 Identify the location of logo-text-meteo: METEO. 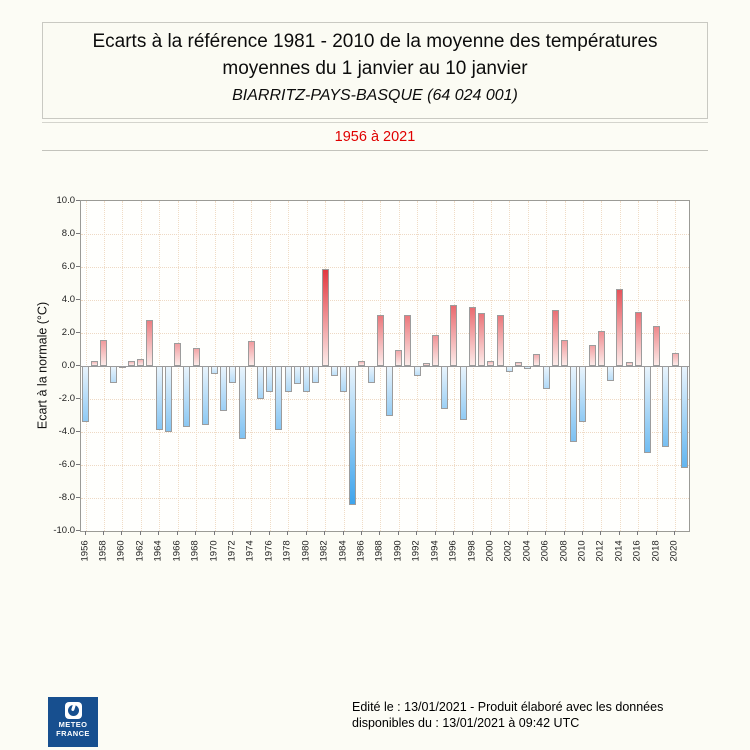
(73, 724).